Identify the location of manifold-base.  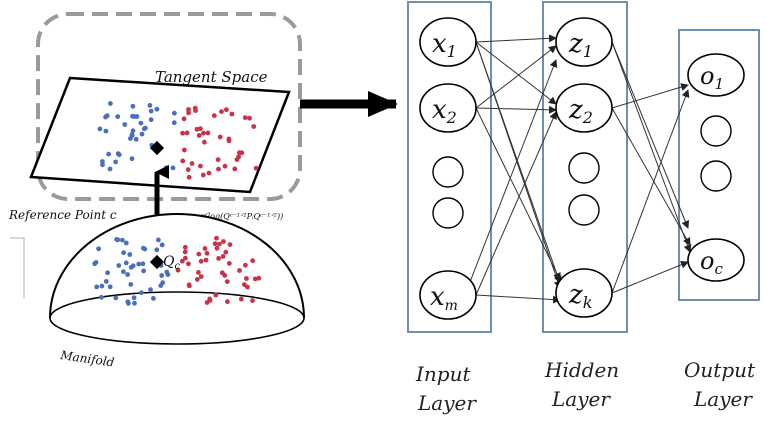
(177, 318).